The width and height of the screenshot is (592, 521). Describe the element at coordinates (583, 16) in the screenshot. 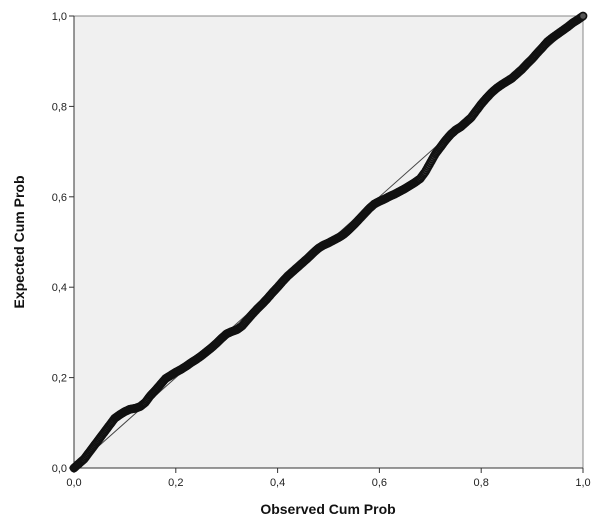

I see `data-point` at that location.